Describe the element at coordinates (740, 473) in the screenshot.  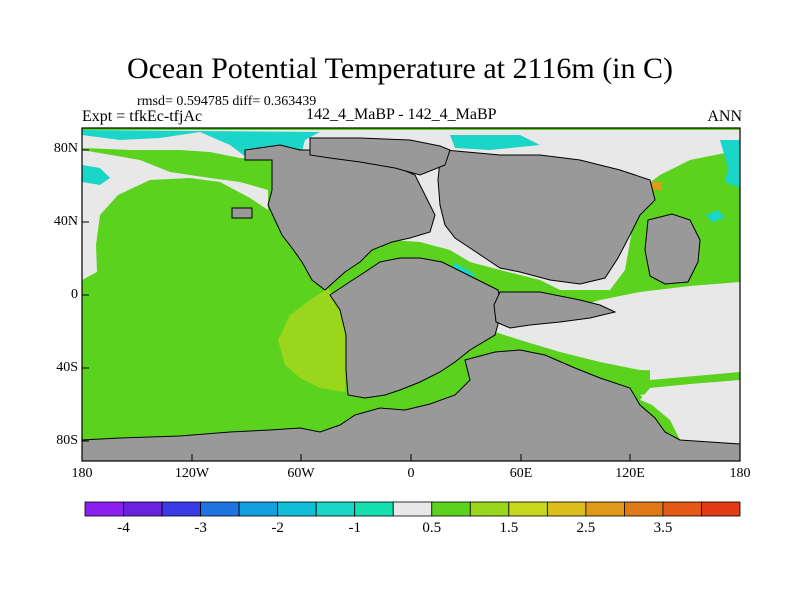
I see `lon-label-180e: 180` at that location.